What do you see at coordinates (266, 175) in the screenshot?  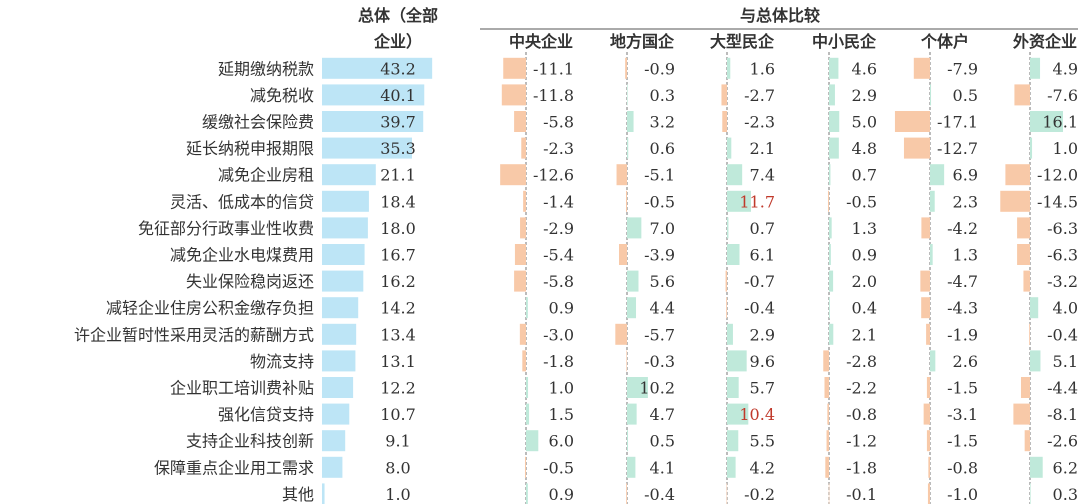 I see `category-label: 减免企业房租` at bounding box center [266, 175].